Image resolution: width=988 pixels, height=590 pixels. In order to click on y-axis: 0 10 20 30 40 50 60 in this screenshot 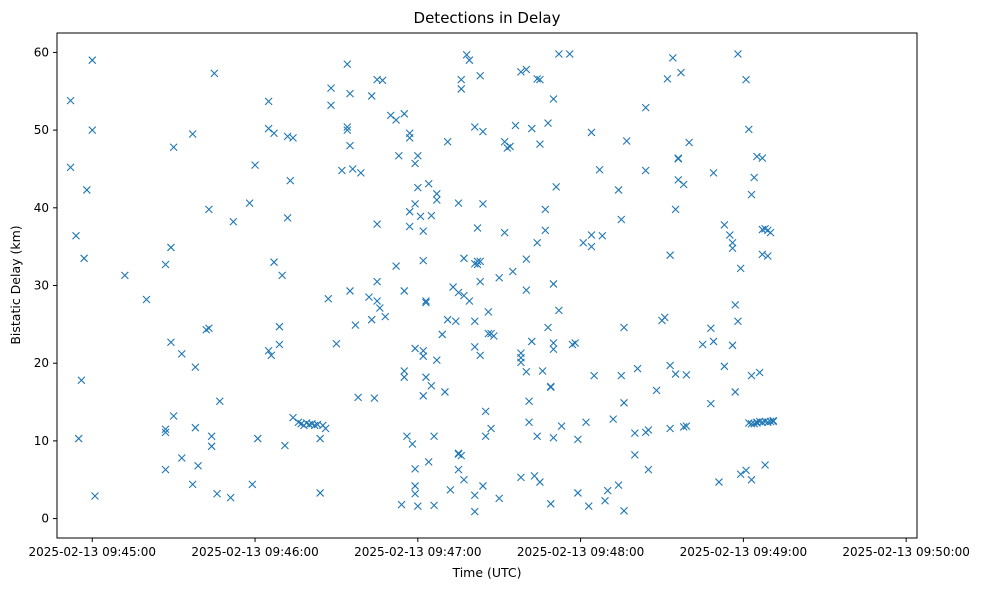, I will do `click(45, 285)`.